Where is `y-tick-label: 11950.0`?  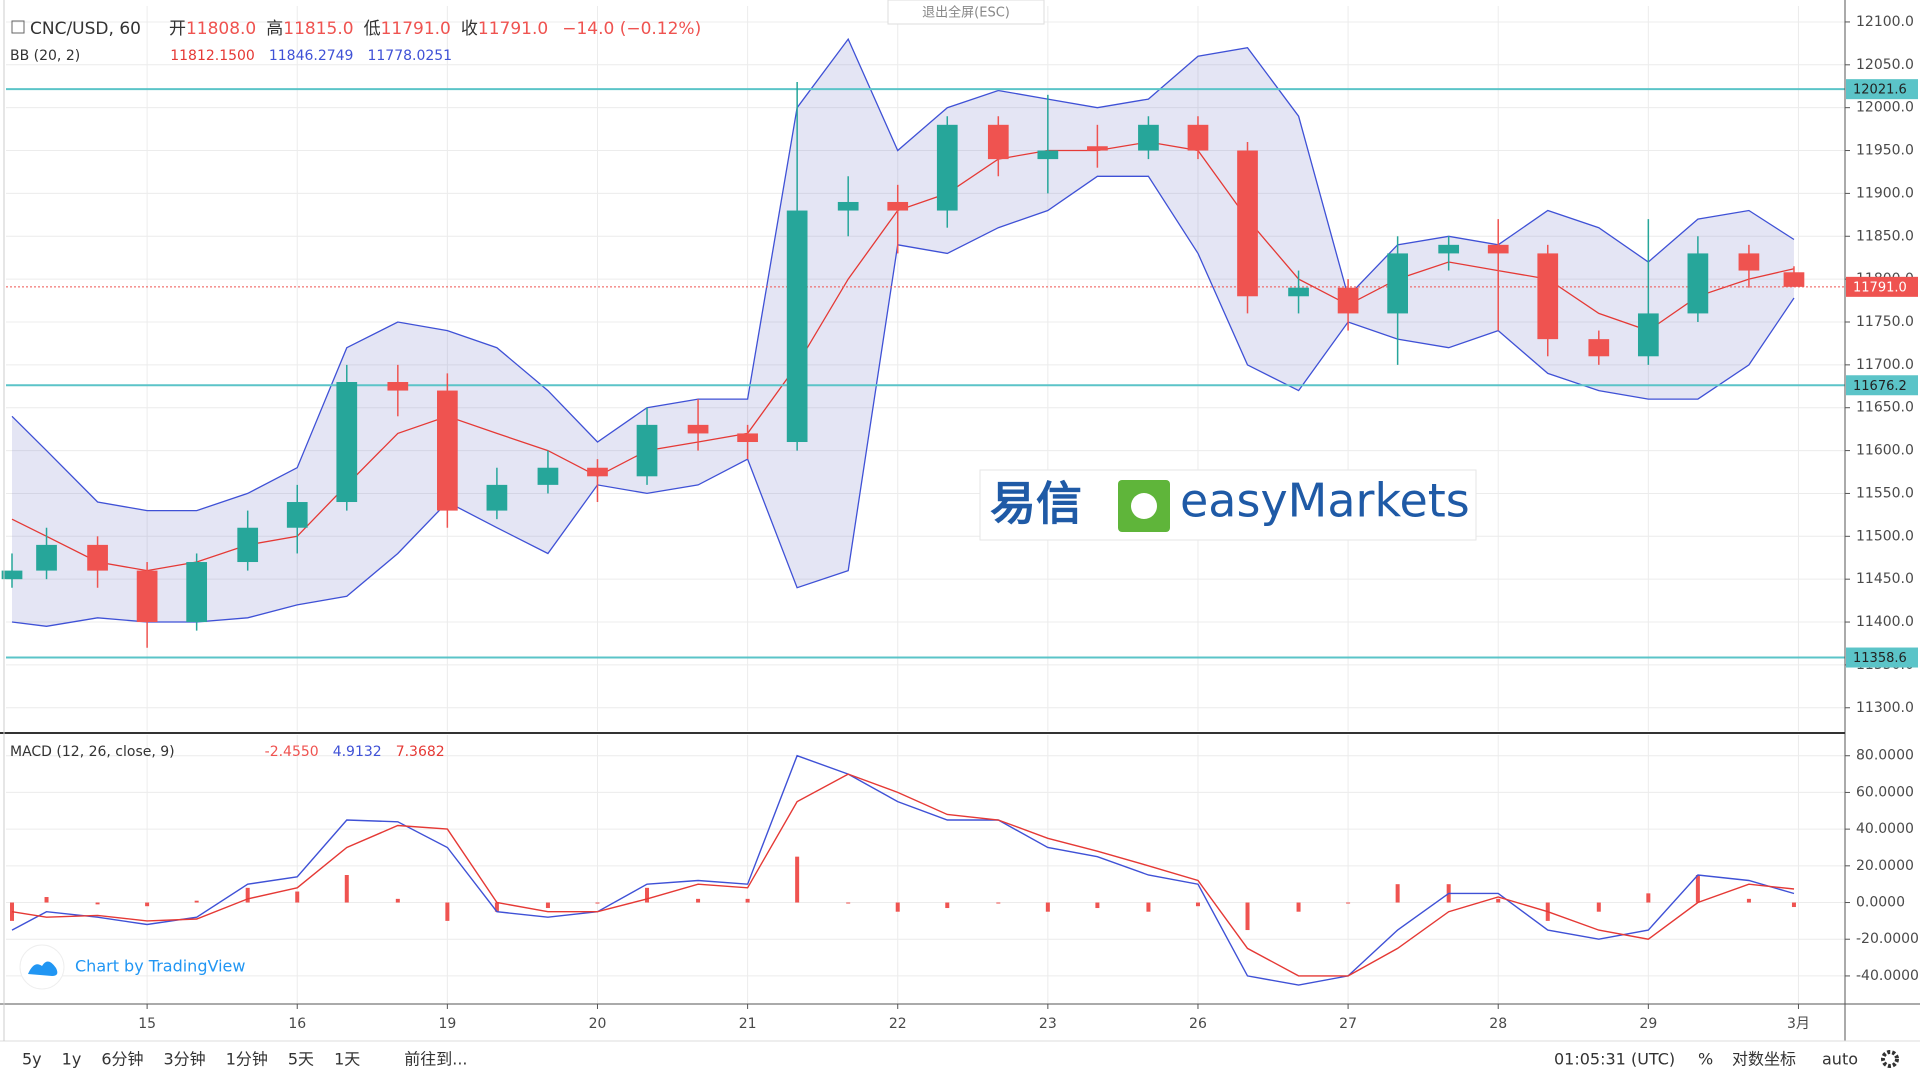 y-tick-label: 11950.0 is located at coordinates (1885, 151).